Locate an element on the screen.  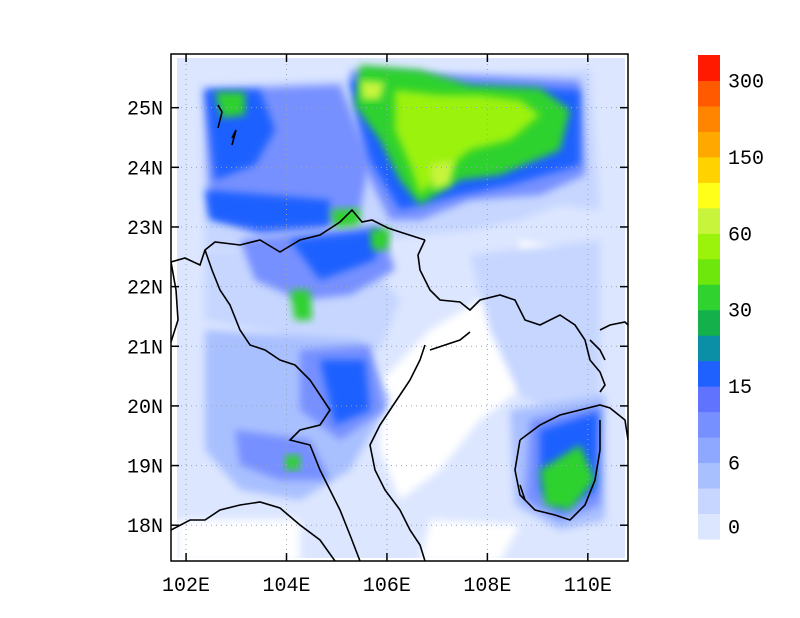
colorbar: 0 6 15 30 60 150 300 is located at coordinates (731, 297).